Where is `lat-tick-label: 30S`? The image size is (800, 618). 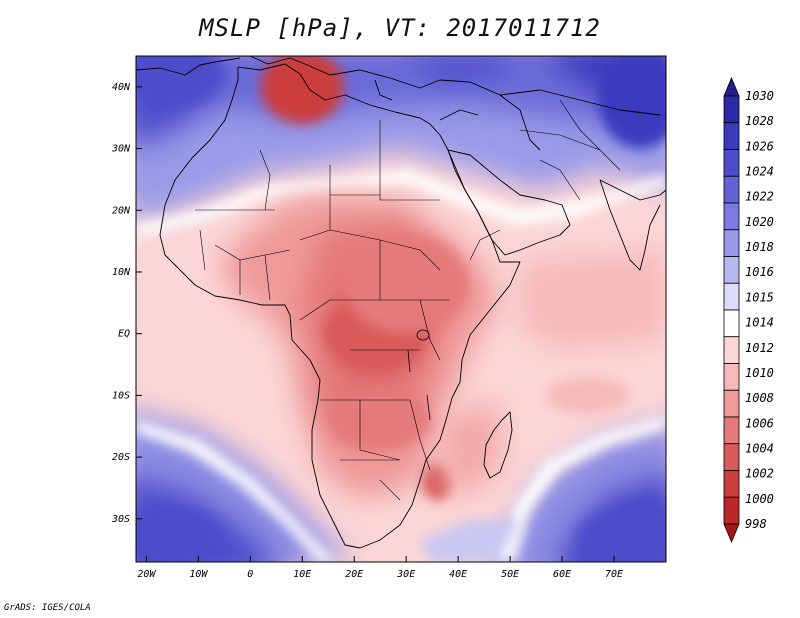 lat-tick-label: 30S is located at coordinates (120, 519).